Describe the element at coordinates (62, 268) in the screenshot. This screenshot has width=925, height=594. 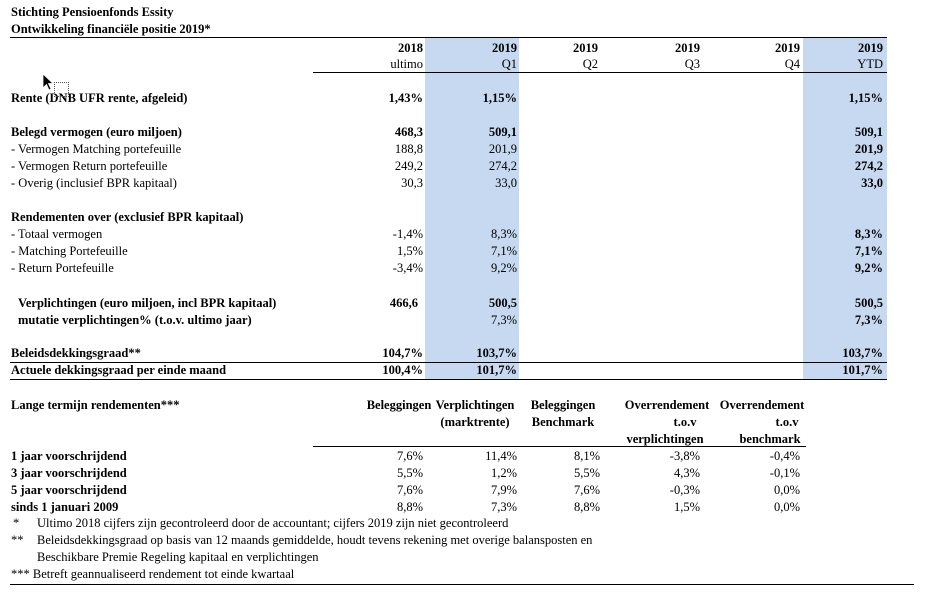
I see `row-label-return-pf: - Return Portefeuille` at that location.